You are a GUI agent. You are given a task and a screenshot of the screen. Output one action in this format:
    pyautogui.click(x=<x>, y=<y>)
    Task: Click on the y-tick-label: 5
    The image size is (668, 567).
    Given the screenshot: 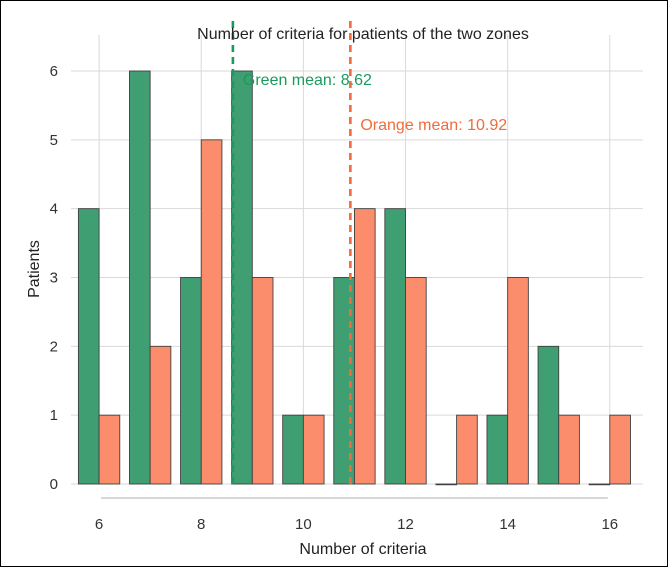 What is the action you would take?
    pyautogui.click(x=54, y=140)
    